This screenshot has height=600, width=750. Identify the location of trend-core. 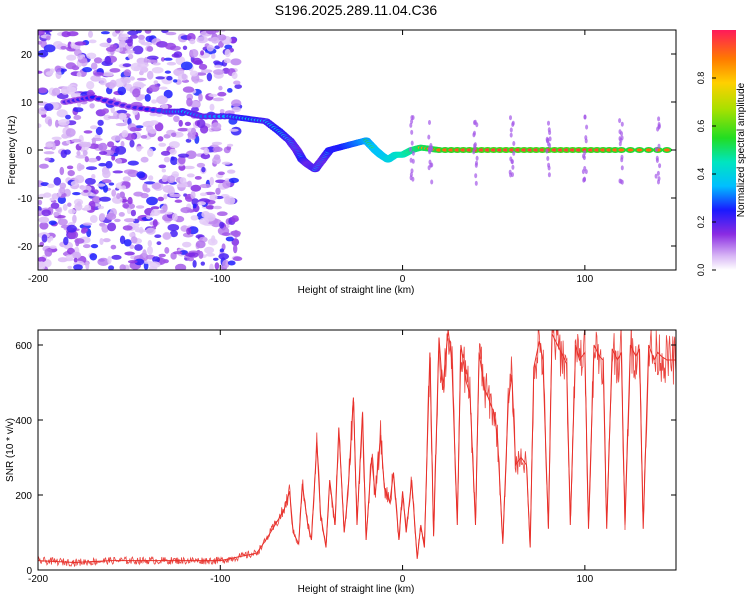
(639, 150).